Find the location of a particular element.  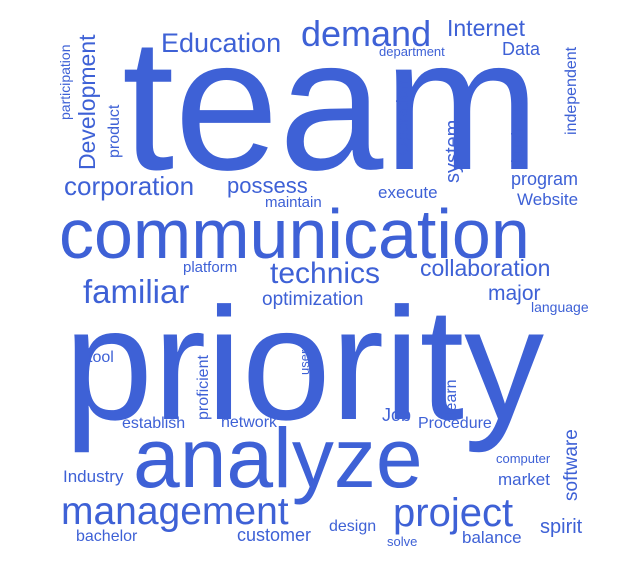

word-user: user is located at coordinates (304, 362).